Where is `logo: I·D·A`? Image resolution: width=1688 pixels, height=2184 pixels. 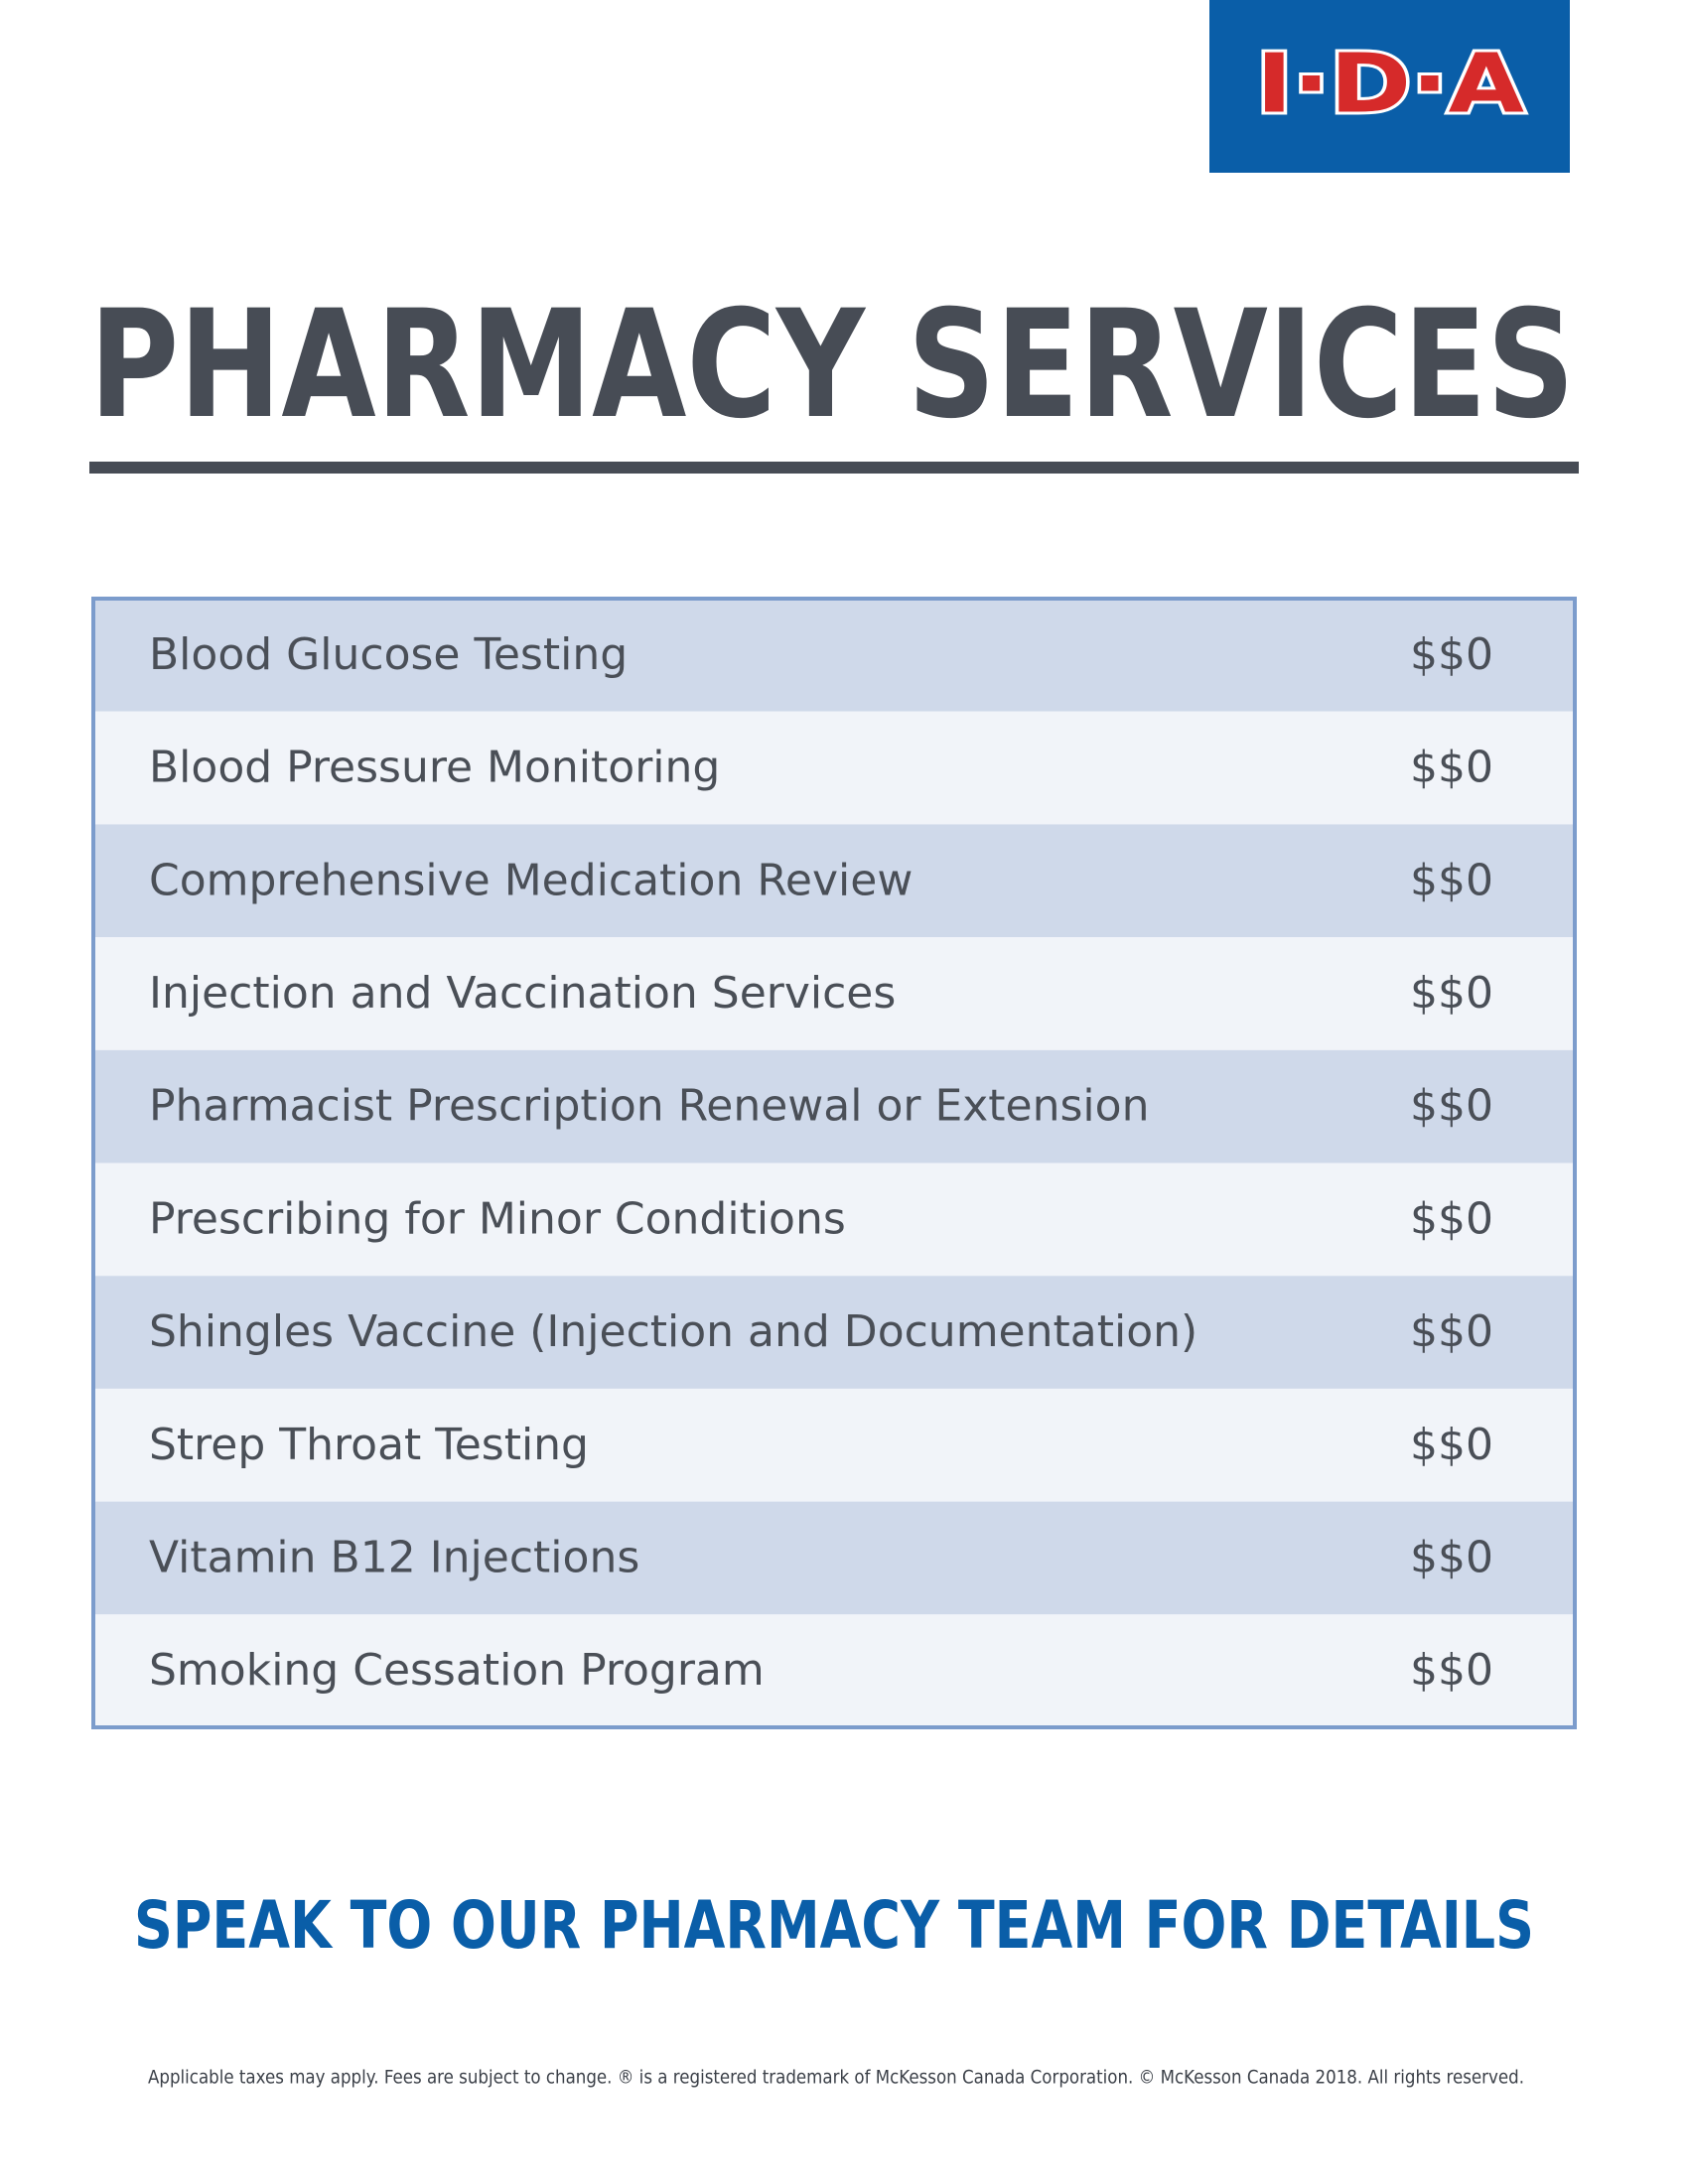 logo: I·D·A is located at coordinates (1390, 84).